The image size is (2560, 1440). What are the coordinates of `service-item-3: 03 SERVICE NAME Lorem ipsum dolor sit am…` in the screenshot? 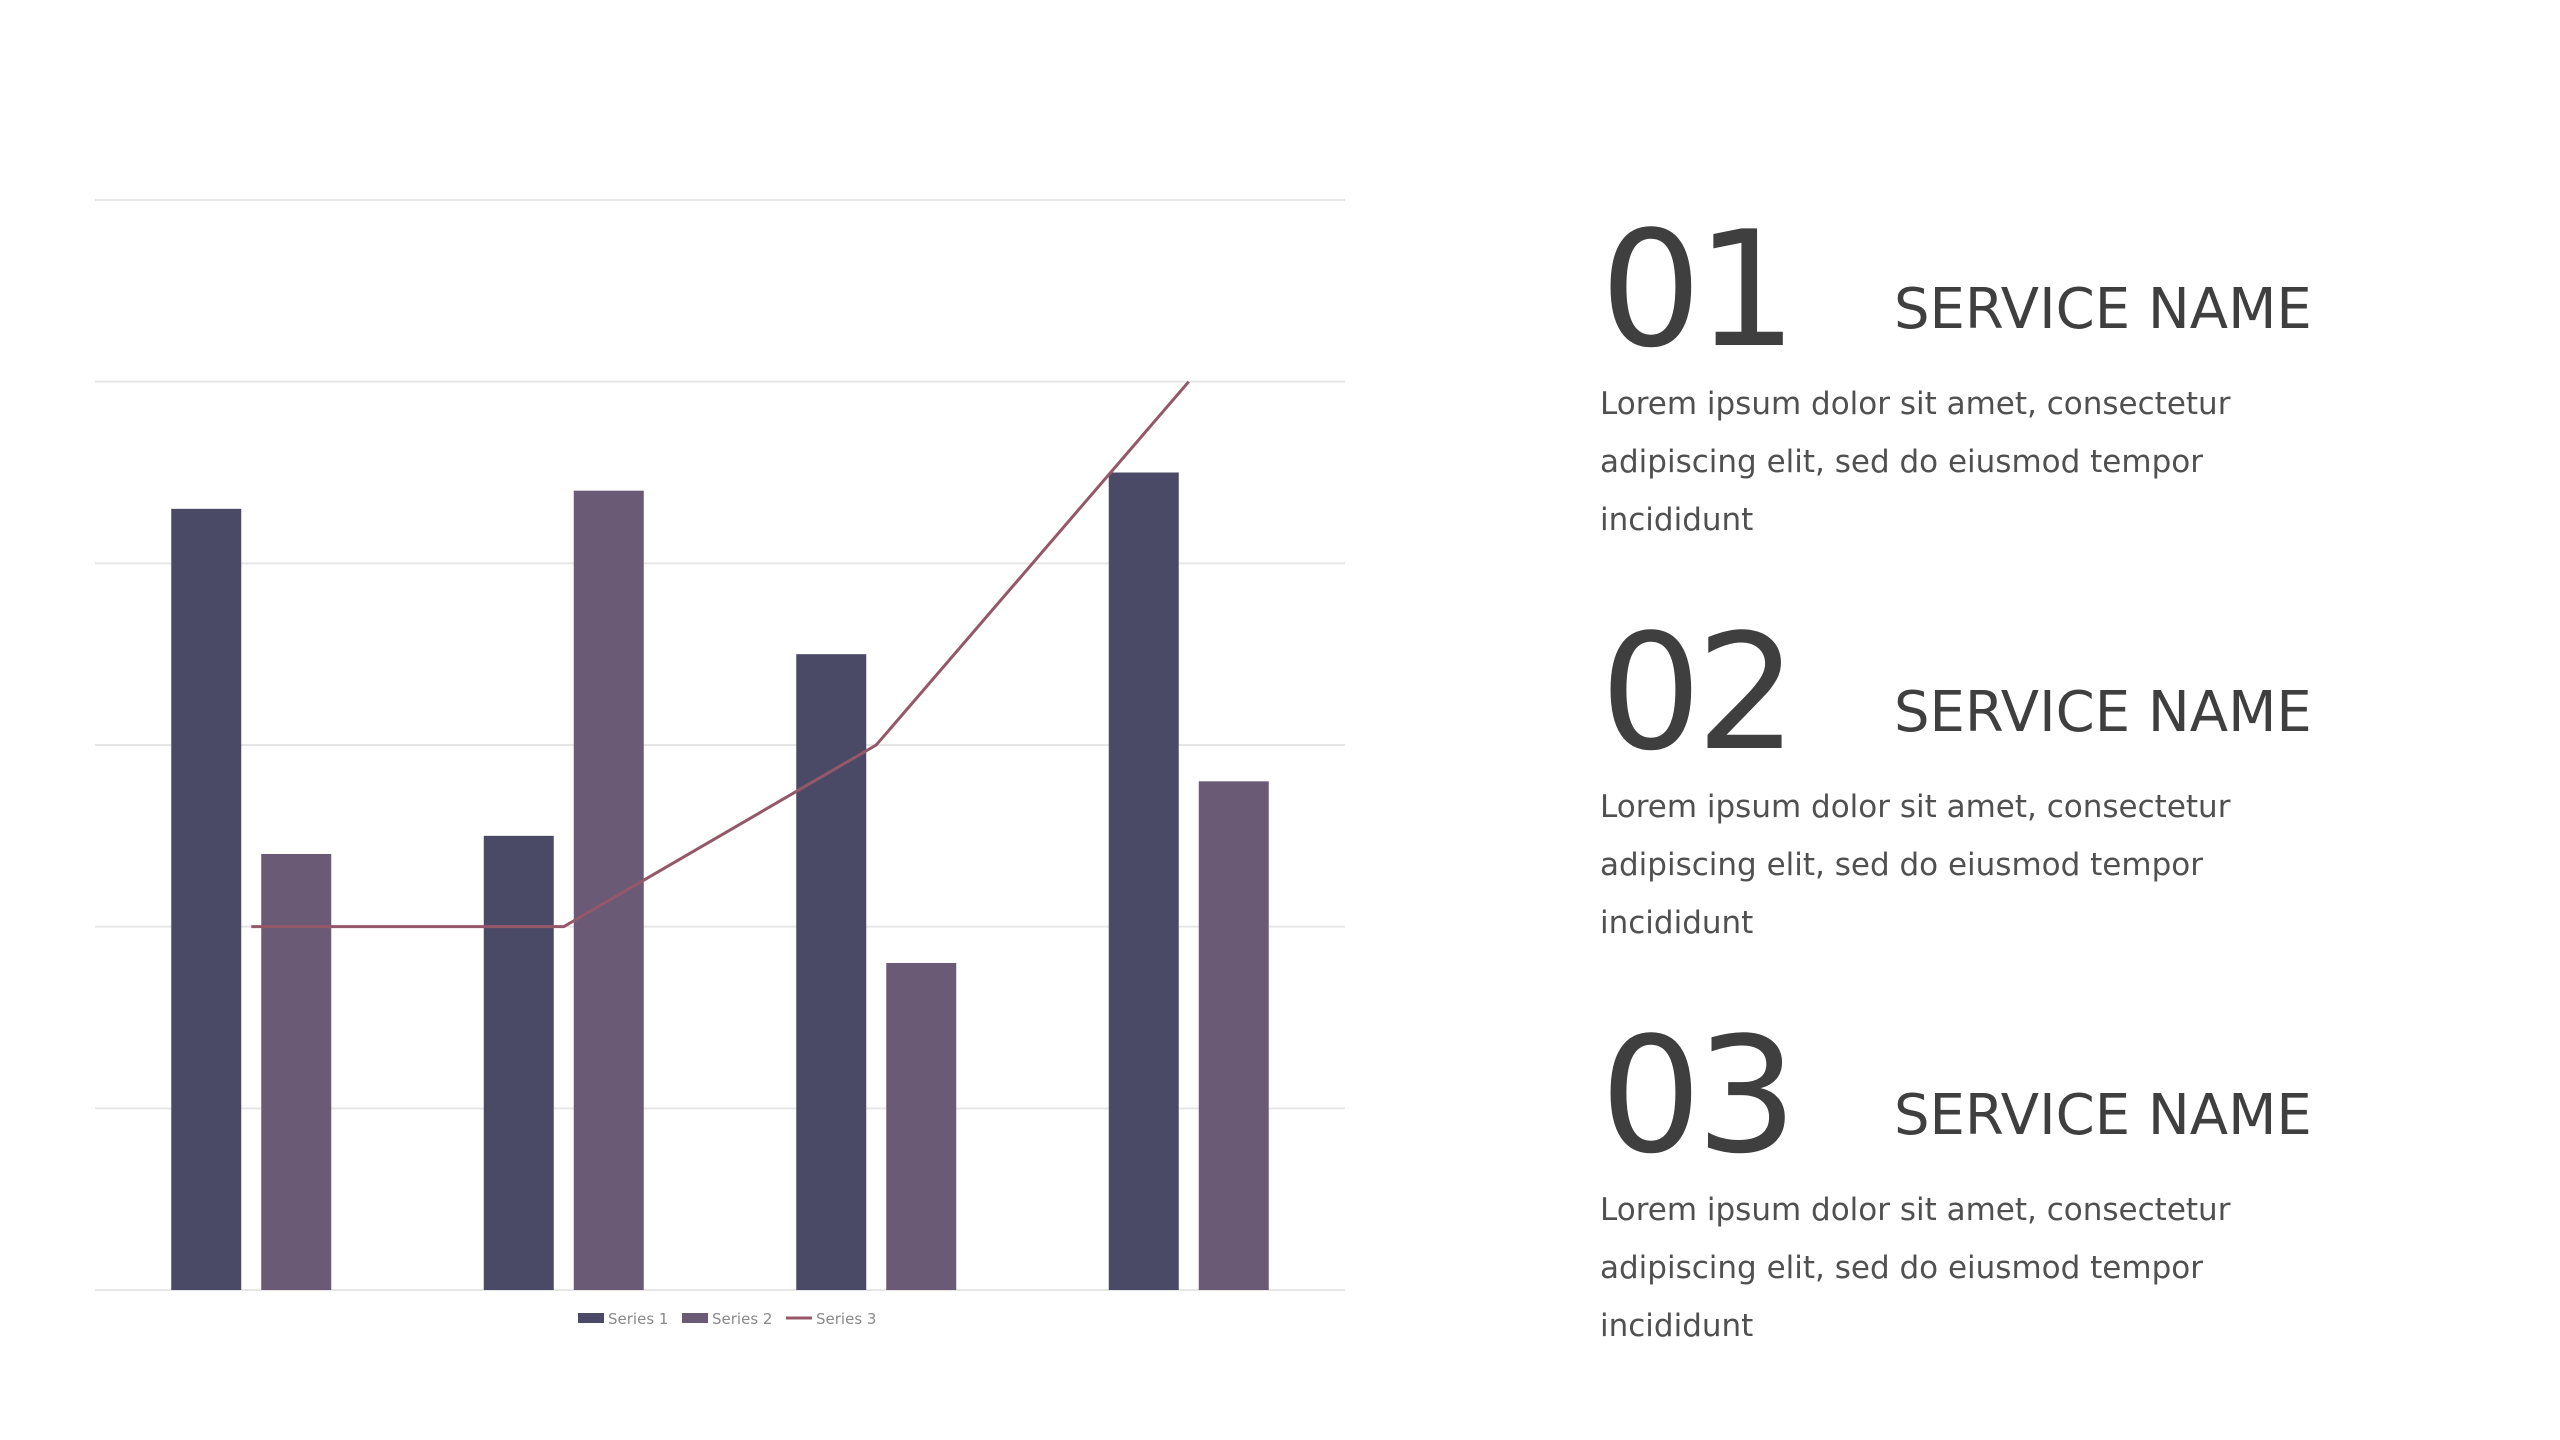 It's located at (2000, 1178).